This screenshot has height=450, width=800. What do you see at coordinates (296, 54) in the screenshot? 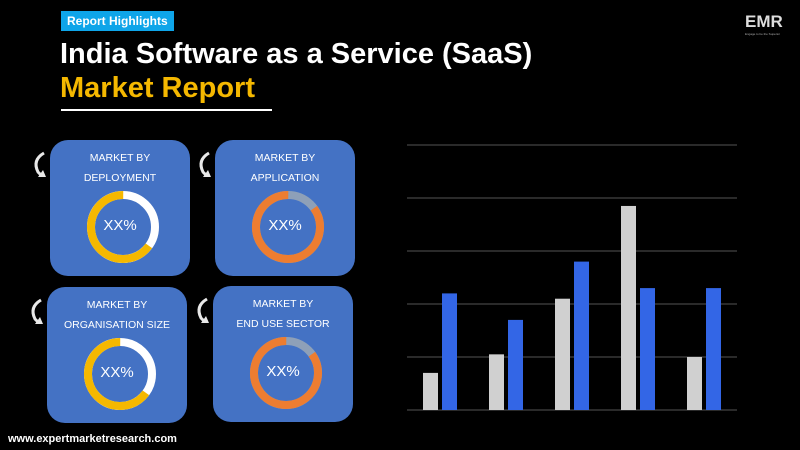
I see `page-title: India Software as a Service (SaaS)` at bounding box center [296, 54].